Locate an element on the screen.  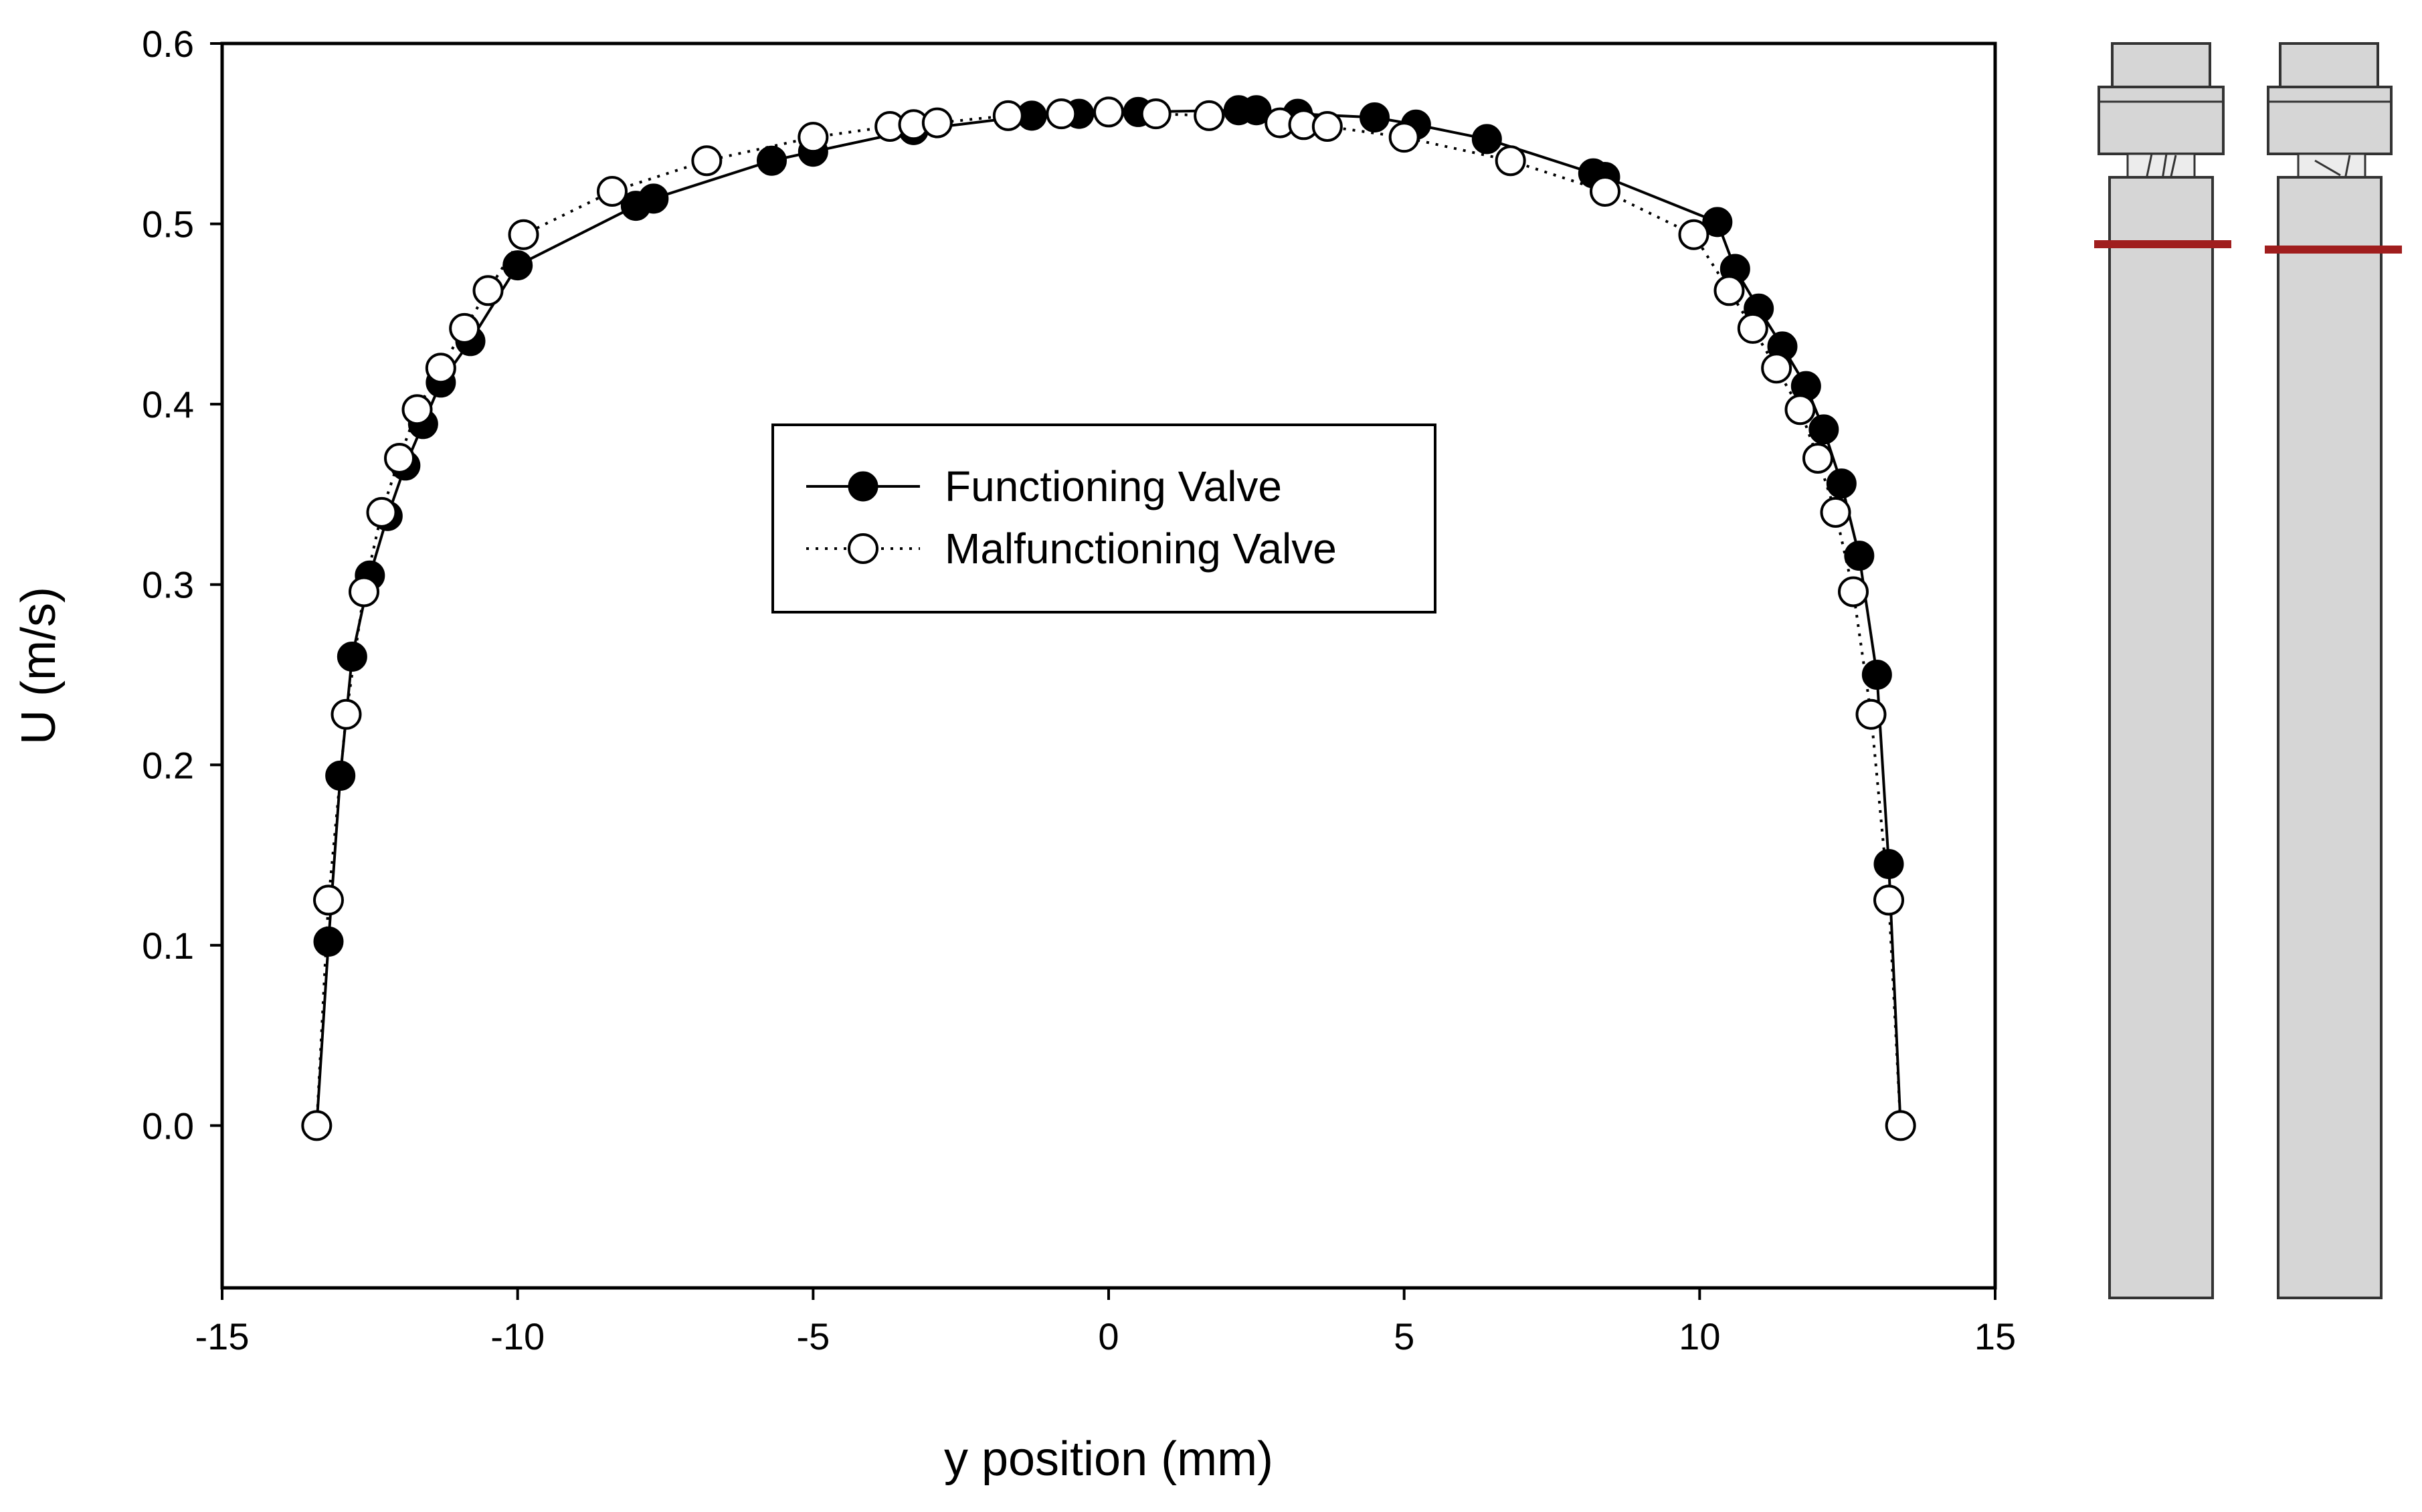
x-tick-label: -15 is located at coordinates (222, 1336).